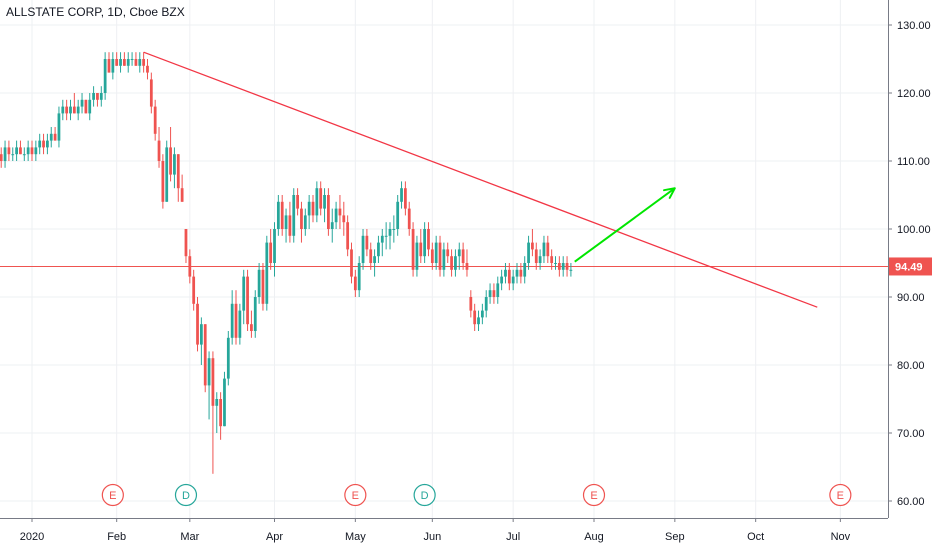 This screenshot has width=932, height=555. I want to click on event-marker: E, so click(112, 495).